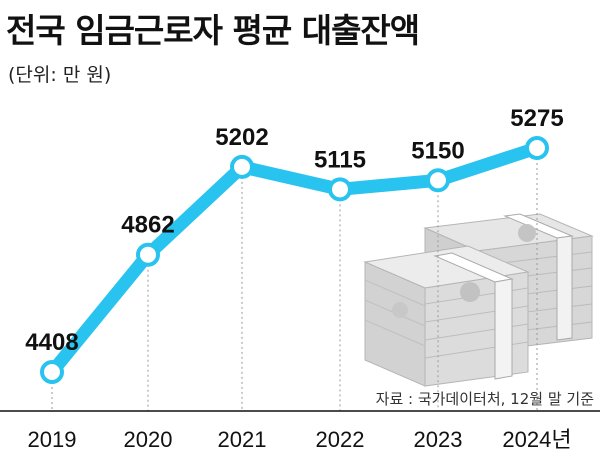 Image resolution: width=600 pixels, height=454 pixels. What do you see at coordinates (536, 118) in the screenshot?
I see `data-label-2024년: 5275` at bounding box center [536, 118].